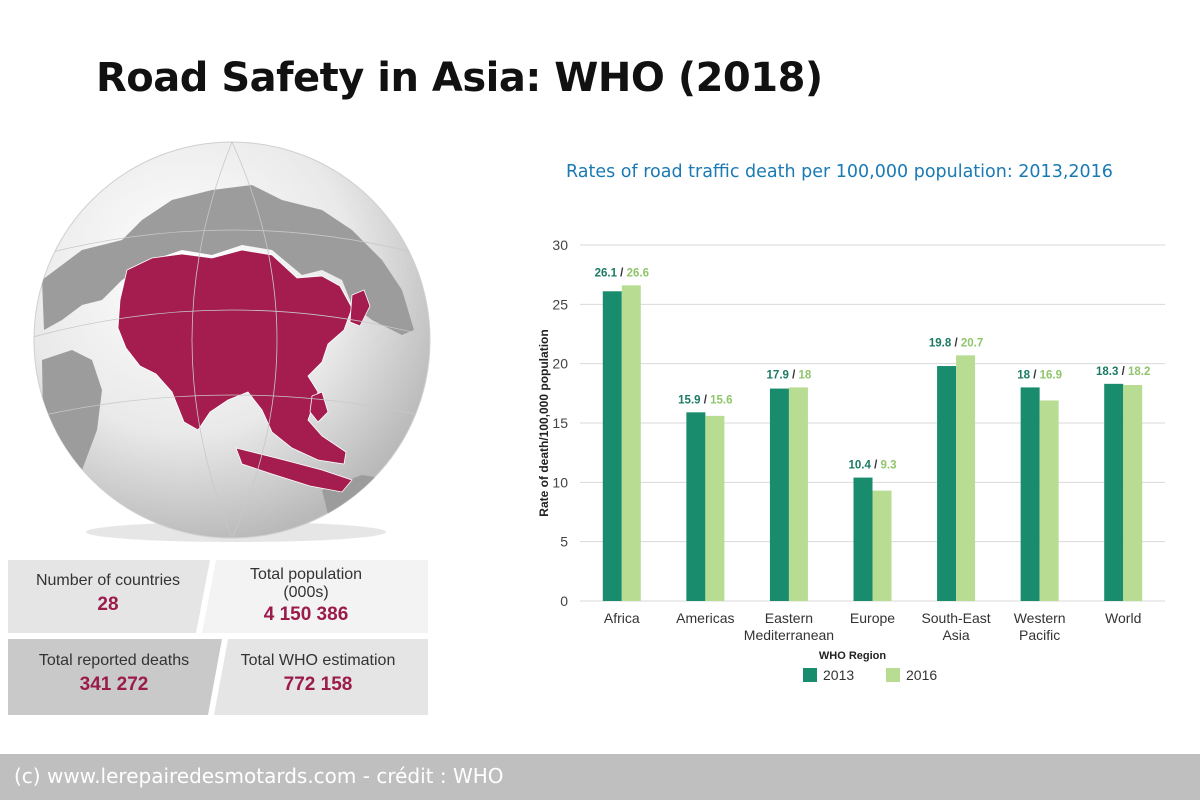 The height and width of the screenshot is (800, 1200). Describe the element at coordinates (789, 618) in the screenshot. I see `x-tick-label: Eastern` at that location.